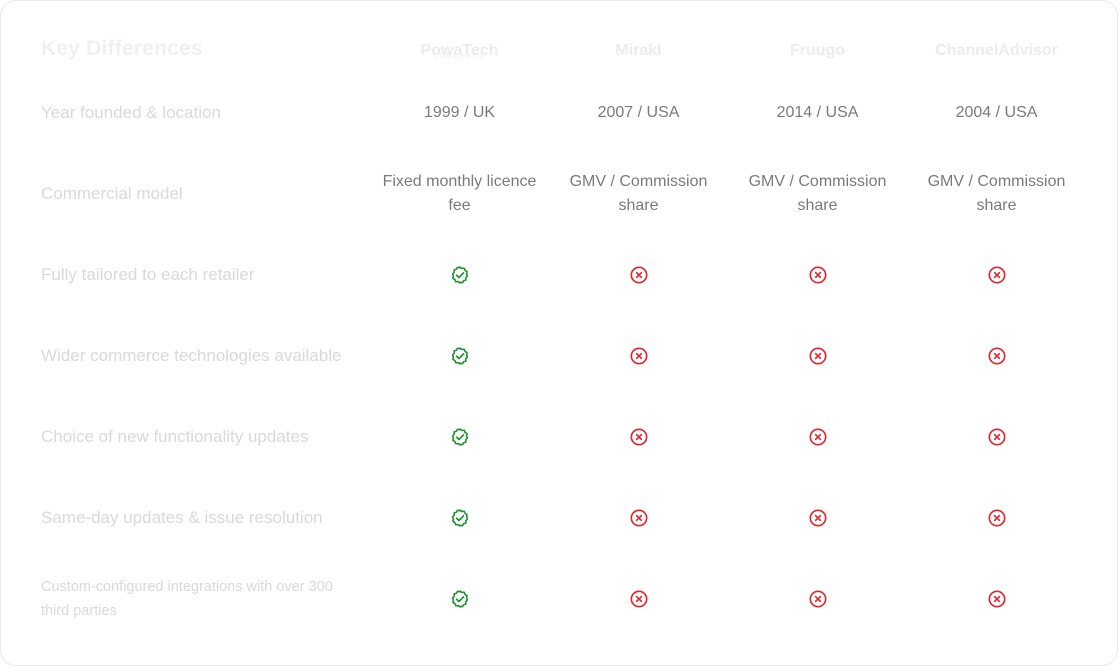 The width and height of the screenshot is (1120, 668). I want to click on brand-column-1: PowaTech COMMERCE, so click(459, 51).